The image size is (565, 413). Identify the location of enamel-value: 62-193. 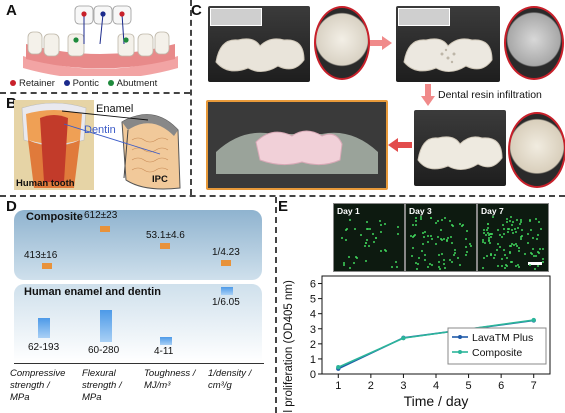
(44, 347).